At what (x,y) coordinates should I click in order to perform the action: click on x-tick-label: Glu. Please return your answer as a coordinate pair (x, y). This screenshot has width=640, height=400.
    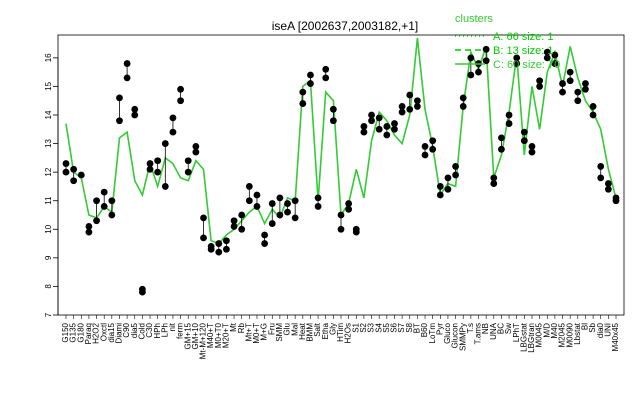
    Looking at the image, I should click on (287, 329).